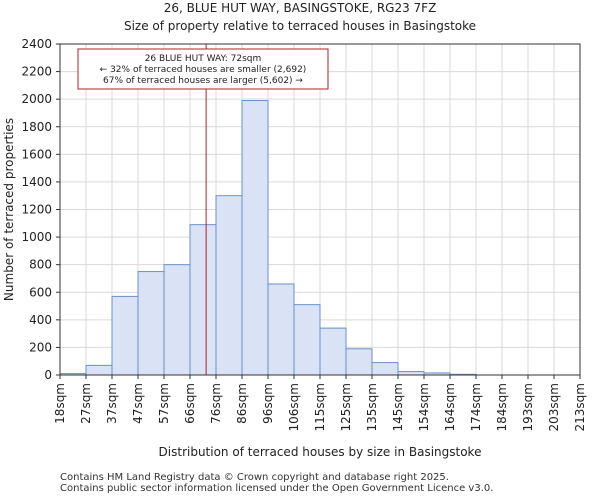 The height and width of the screenshot is (500, 600). What do you see at coordinates (268, 403) in the screenshot?
I see `x-tick-label: 96sqm` at bounding box center [268, 403].